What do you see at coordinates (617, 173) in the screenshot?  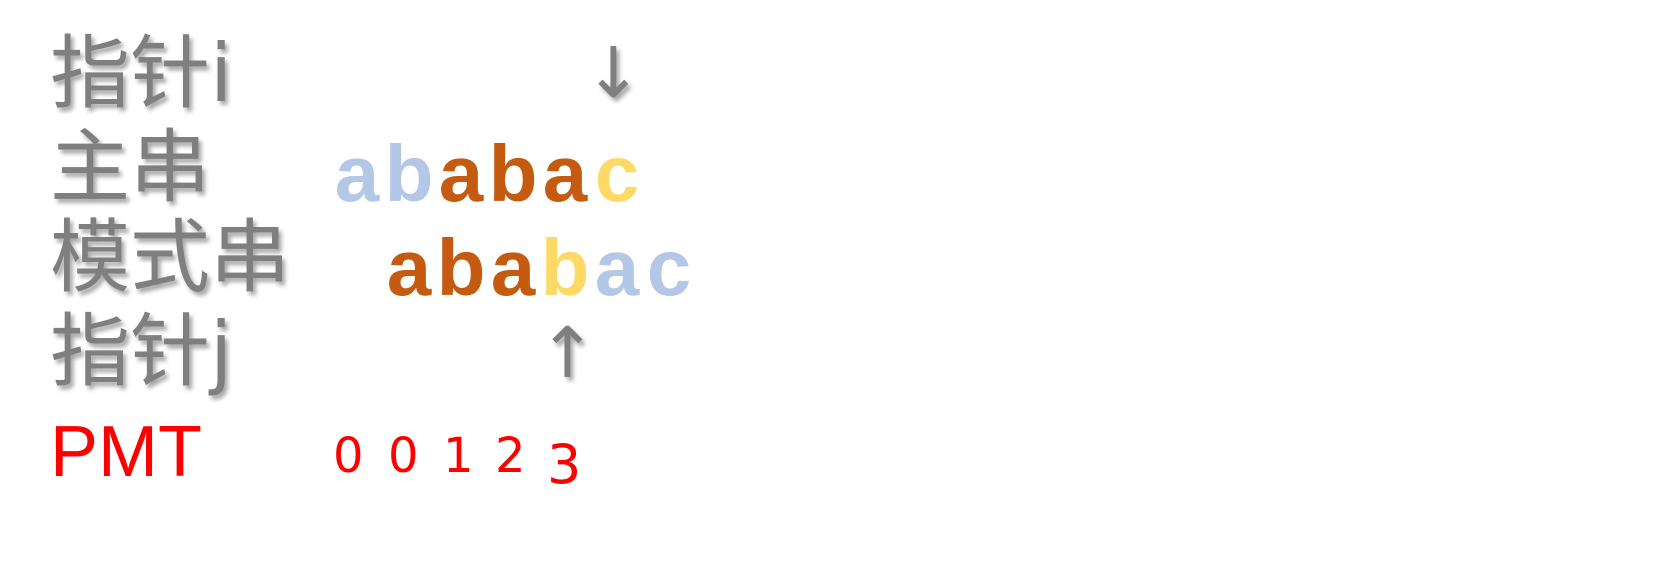 I see `main-char: c` at bounding box center [617, 173].